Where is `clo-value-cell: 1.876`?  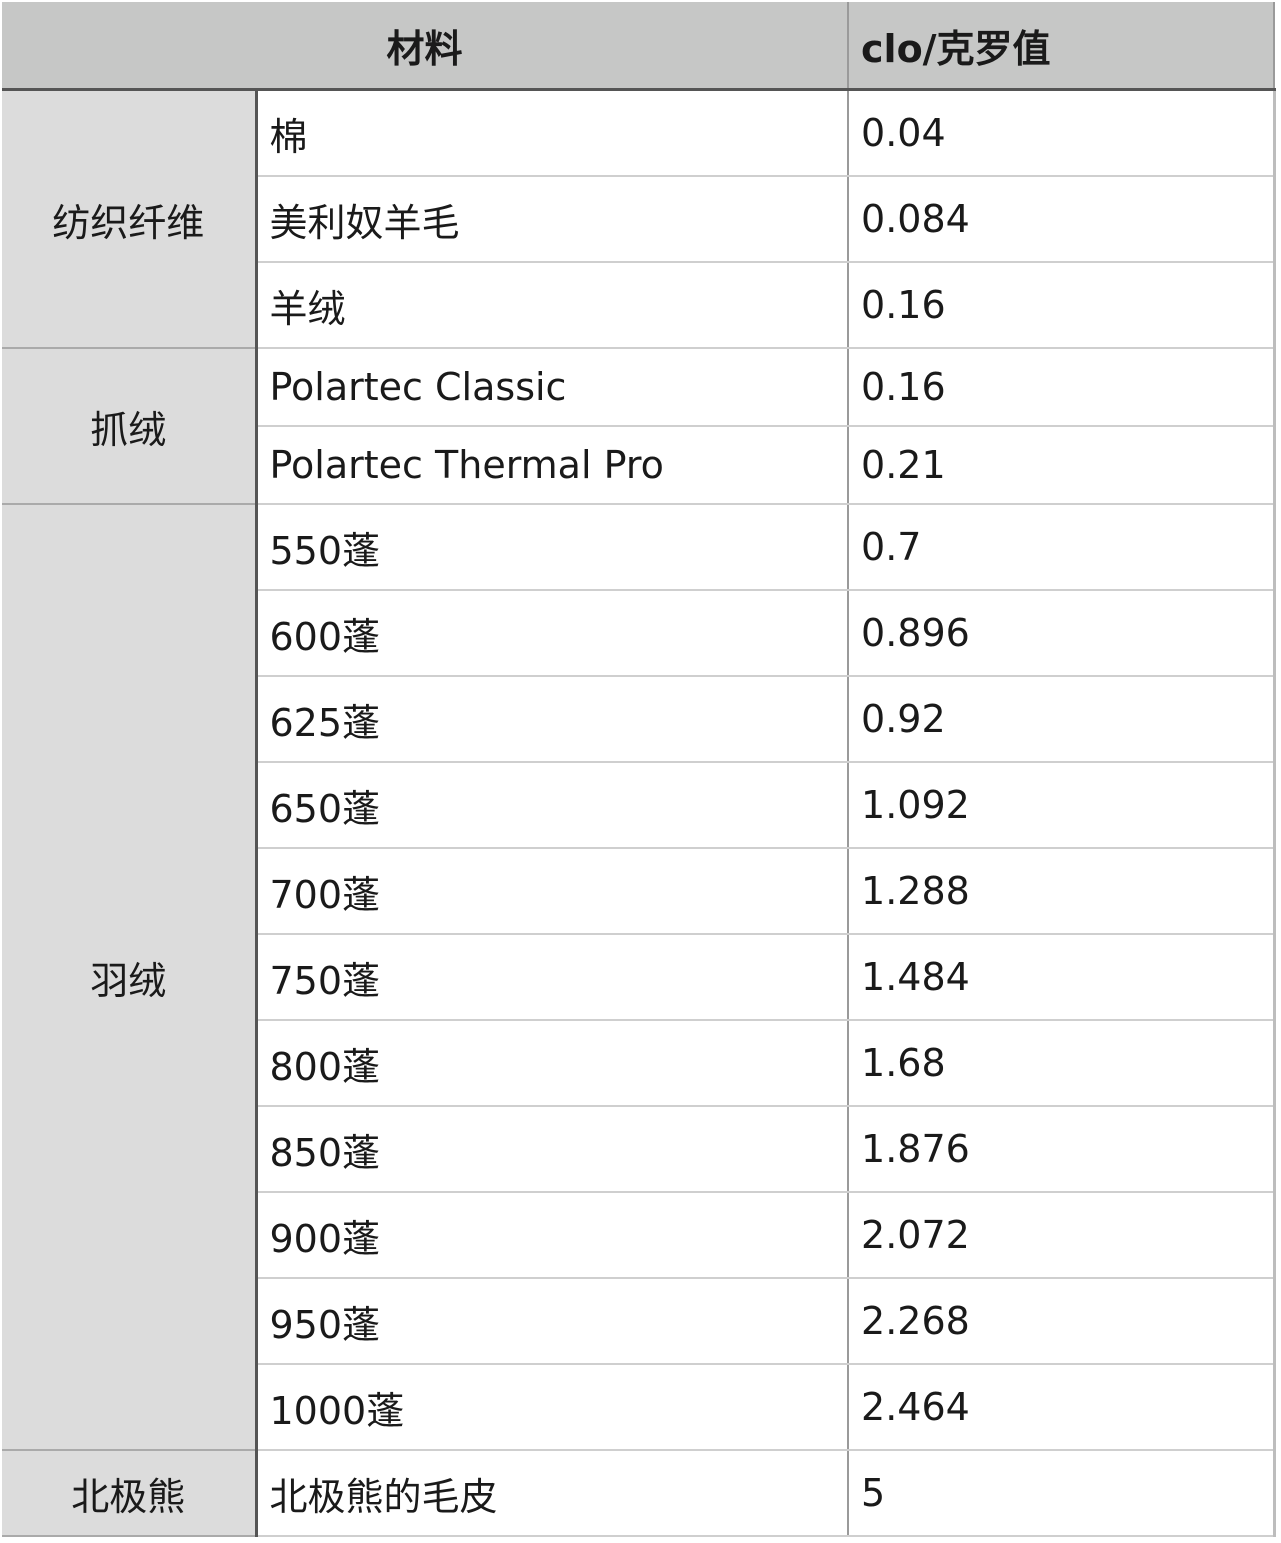
clo-value-cell: 1.876 is located at coordinates (1062, 1149).